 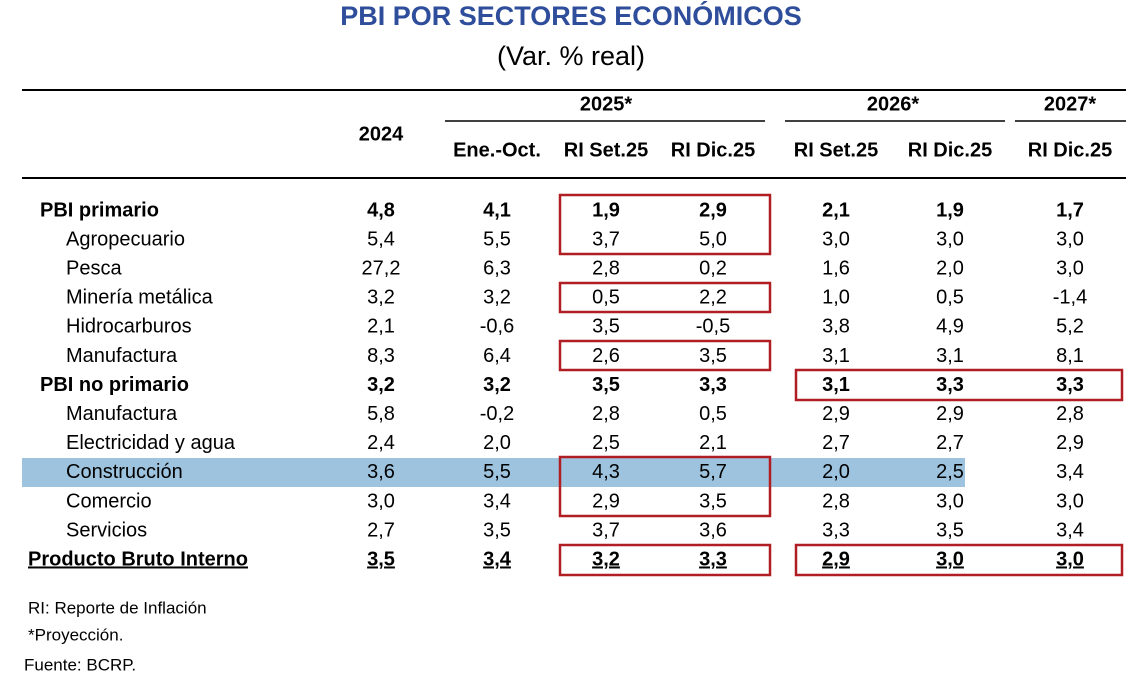 I want to click on footnote: Fuente: BCRP., so click(x=80, y=664).